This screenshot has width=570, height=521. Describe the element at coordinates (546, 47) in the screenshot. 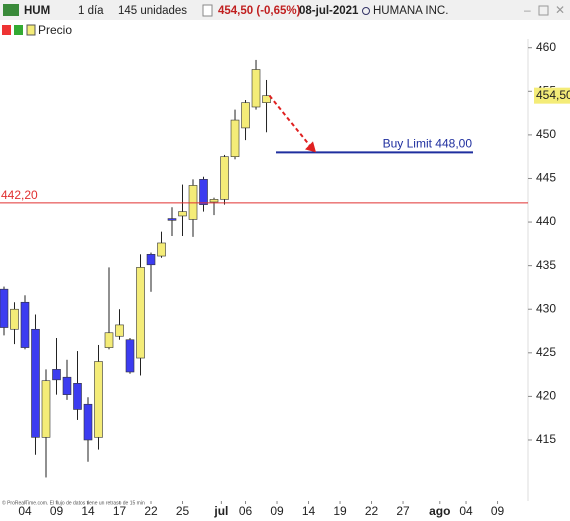

I see `y-tick-label: 460` at that location.